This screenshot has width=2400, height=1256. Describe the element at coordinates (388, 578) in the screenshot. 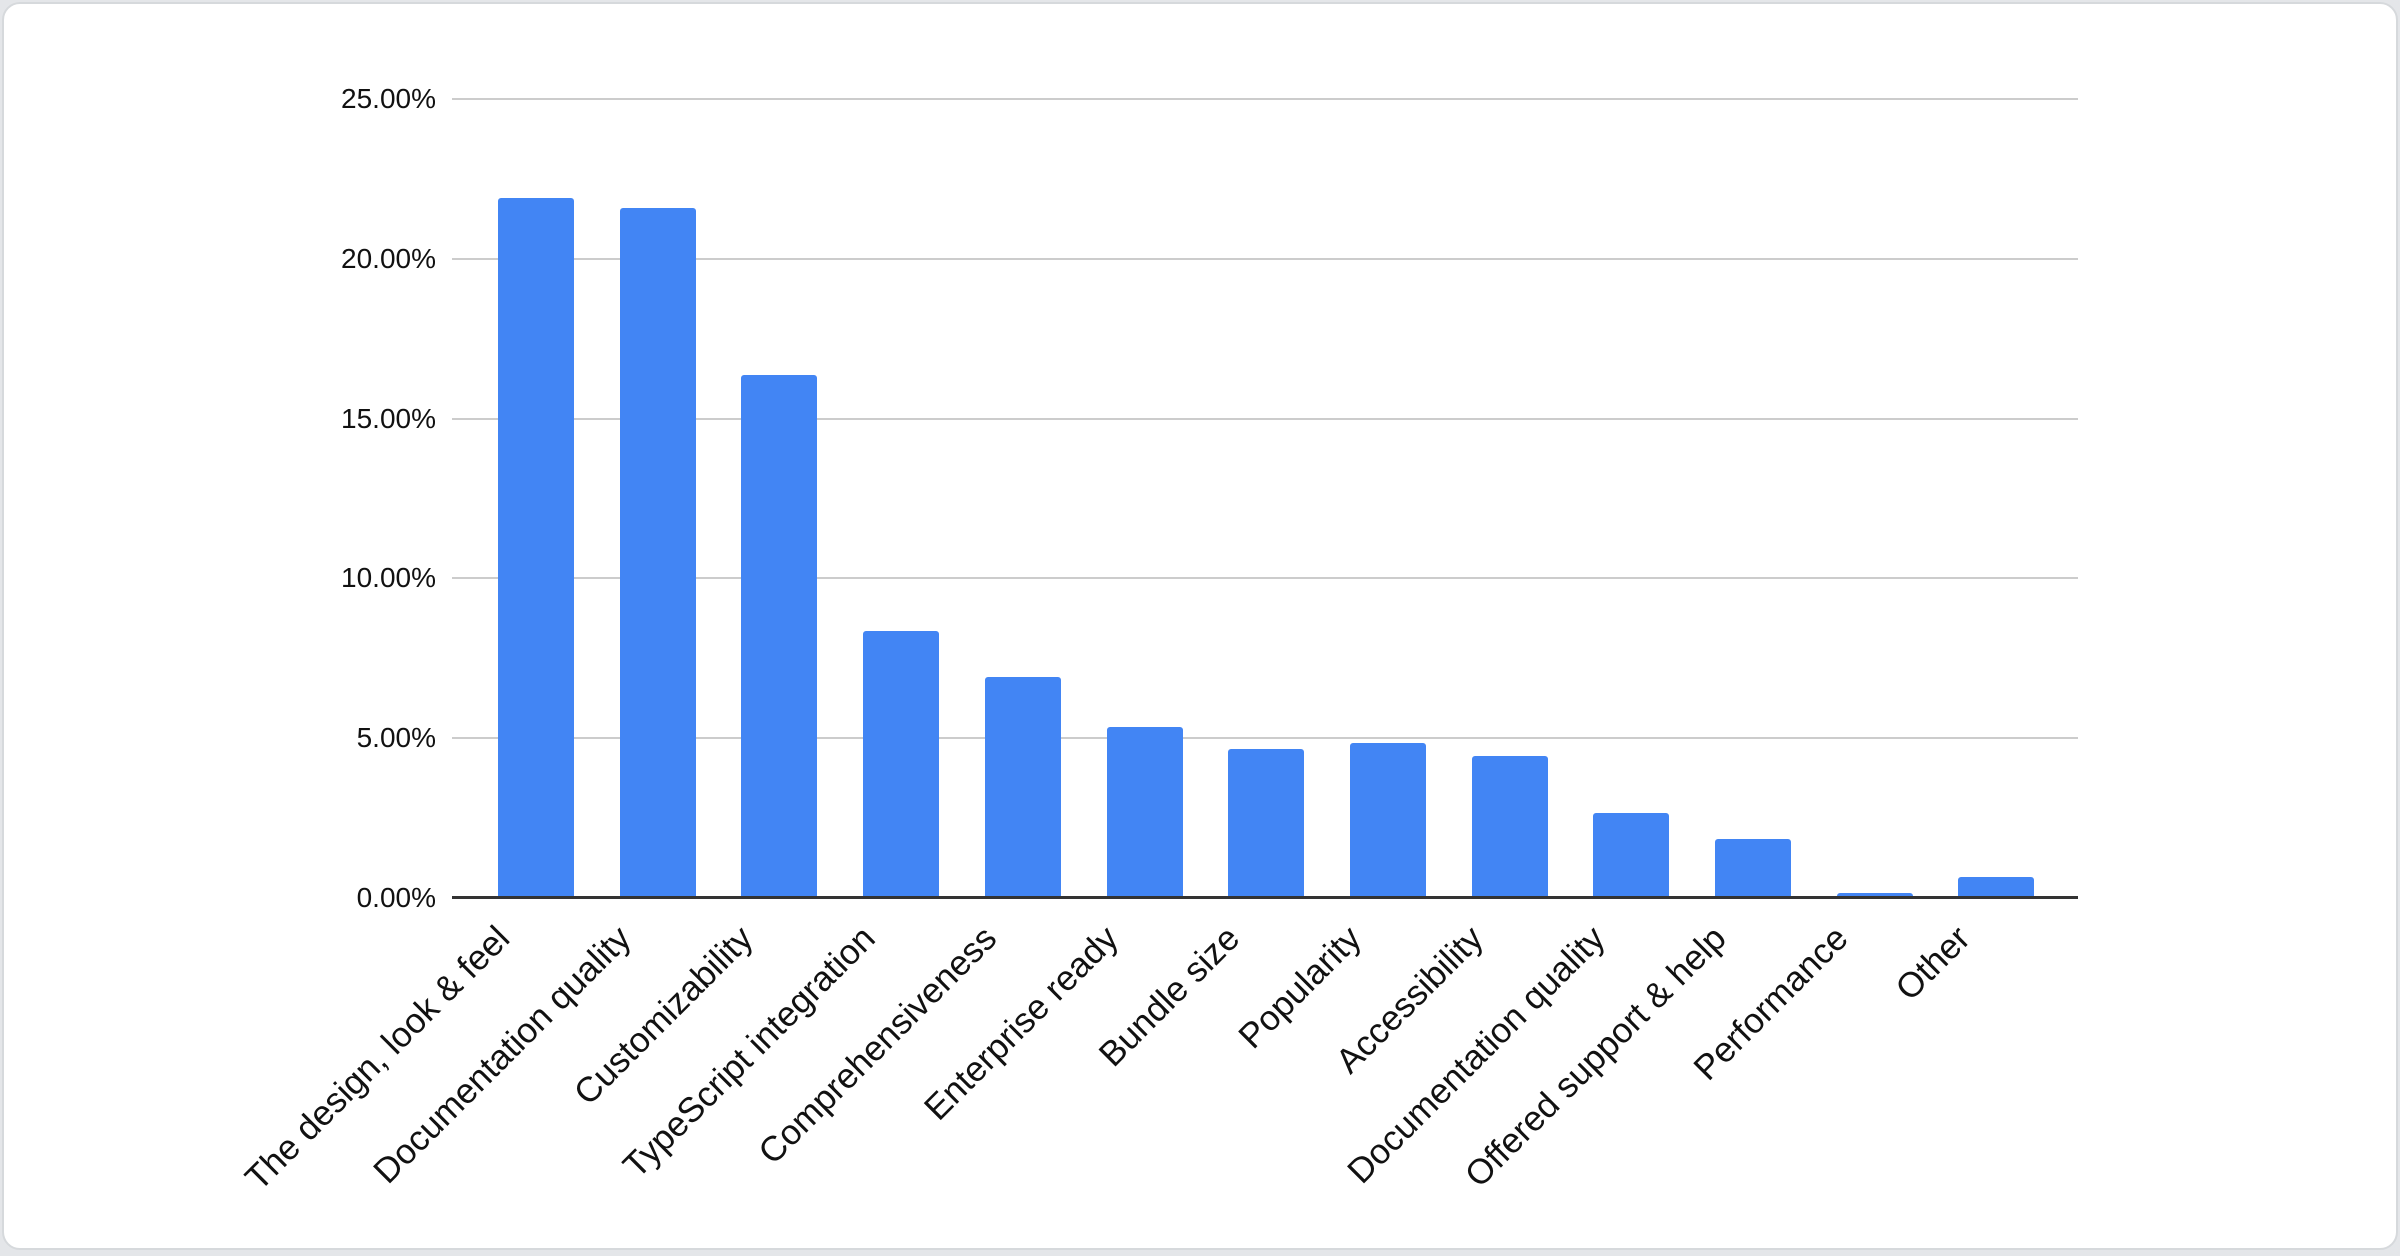

I see `y-axis-tick-label: 10.00%` at that location.